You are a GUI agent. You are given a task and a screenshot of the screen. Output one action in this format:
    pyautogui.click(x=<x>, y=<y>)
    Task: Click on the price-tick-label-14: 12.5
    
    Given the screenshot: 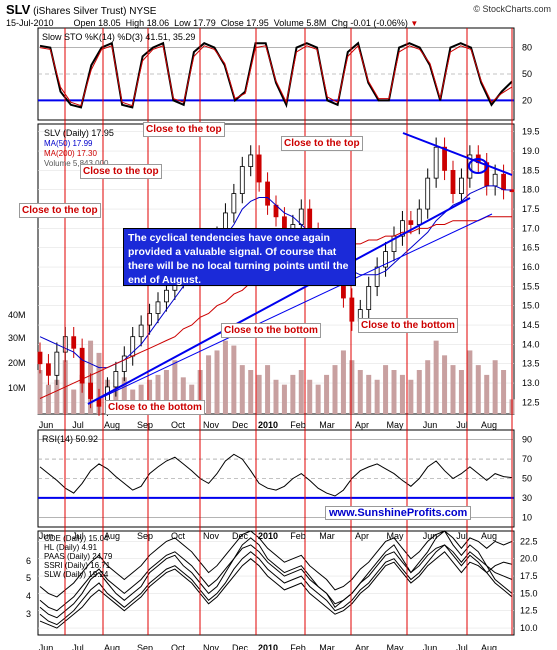 What is the action you would take?
    pyautogui.click(x=531, y=402)
    